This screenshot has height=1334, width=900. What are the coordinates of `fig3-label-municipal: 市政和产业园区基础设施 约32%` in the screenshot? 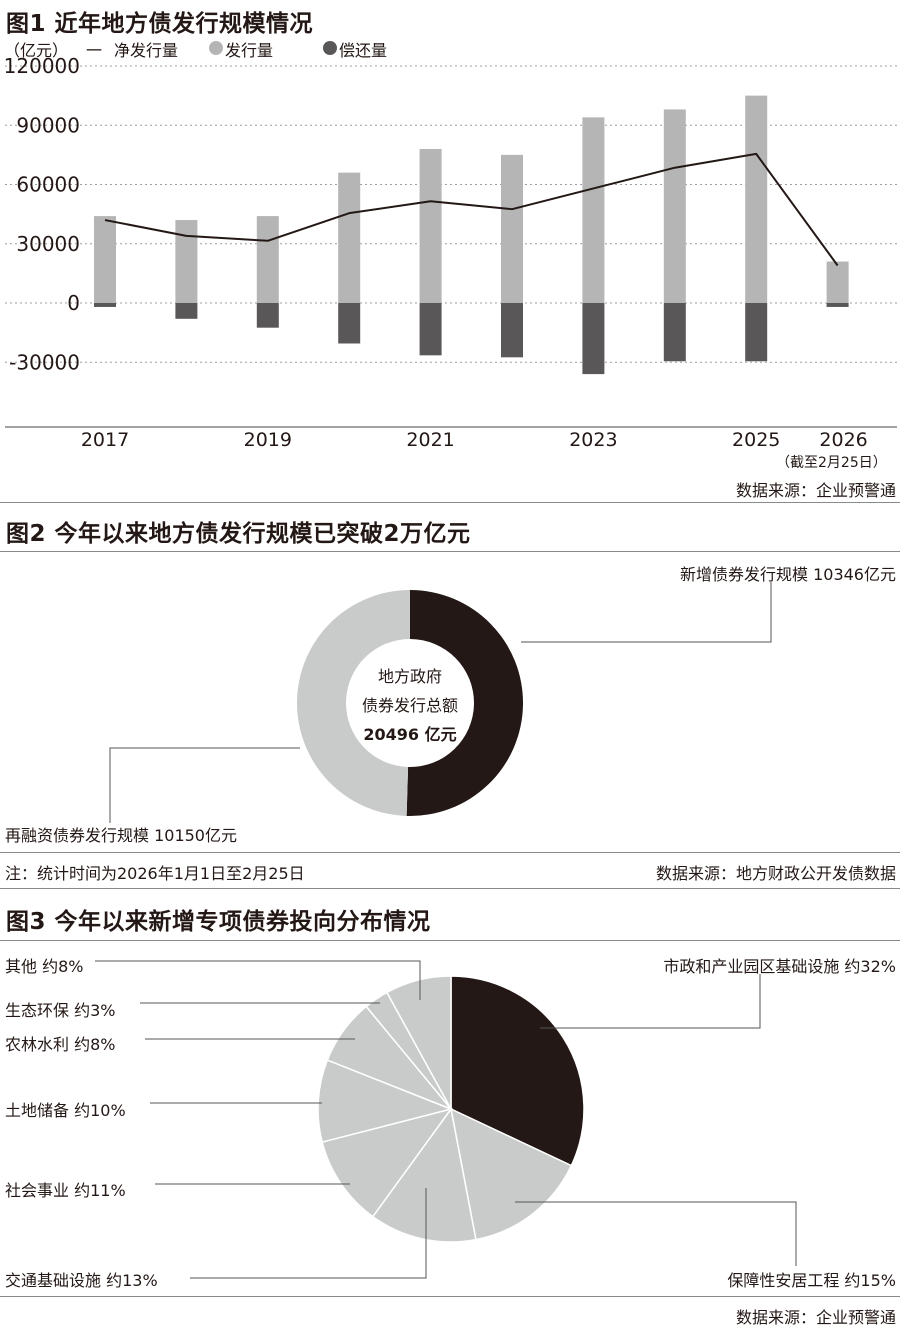 It's located at (779, 966).